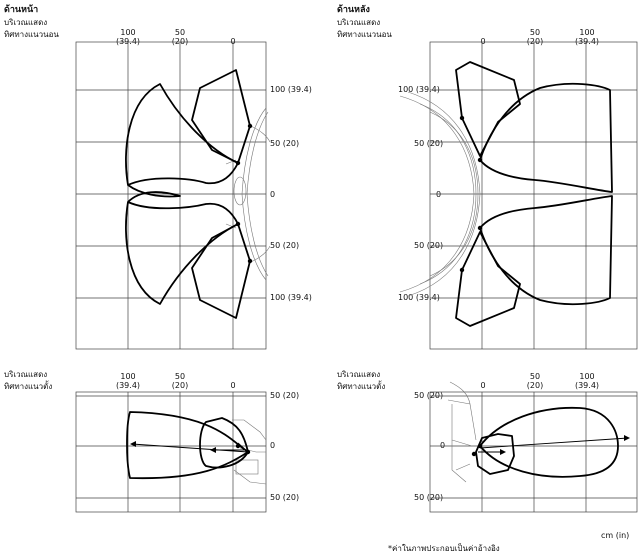 The width and height of the screenshot is (641, 559). Describe the element at coordinates (244, 193) in the screenshot. I see `front-horizontal-sensors` at that location.